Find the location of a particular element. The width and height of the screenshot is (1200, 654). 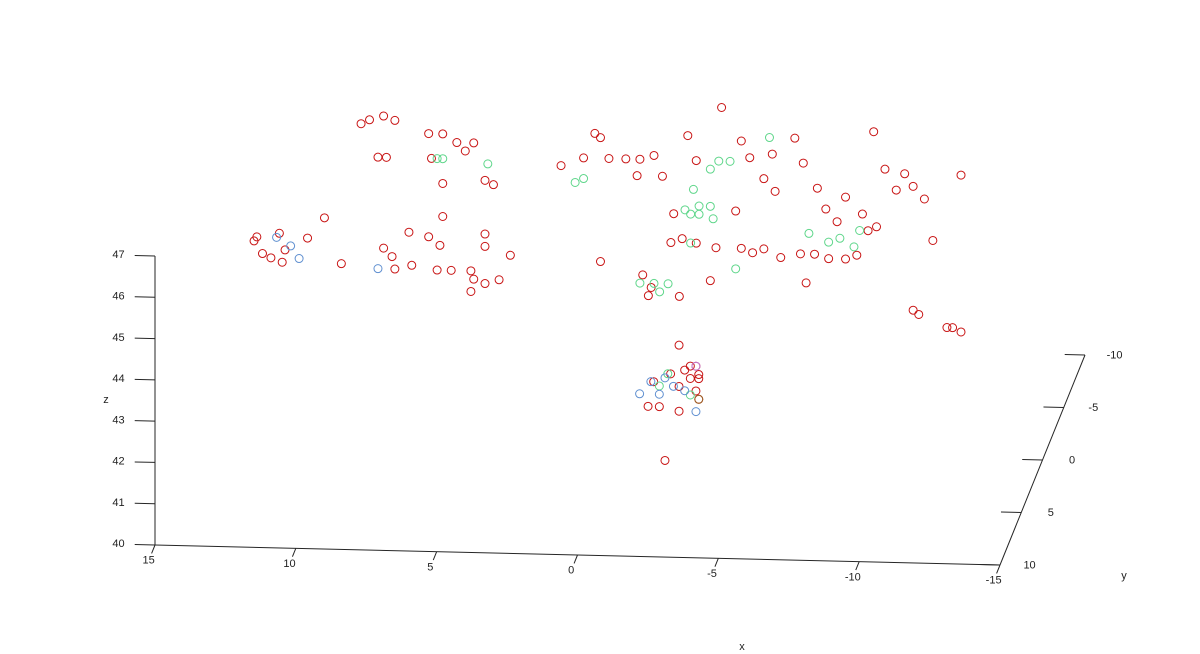

x-tick-label: -10 is located at coordinates (853, 577).